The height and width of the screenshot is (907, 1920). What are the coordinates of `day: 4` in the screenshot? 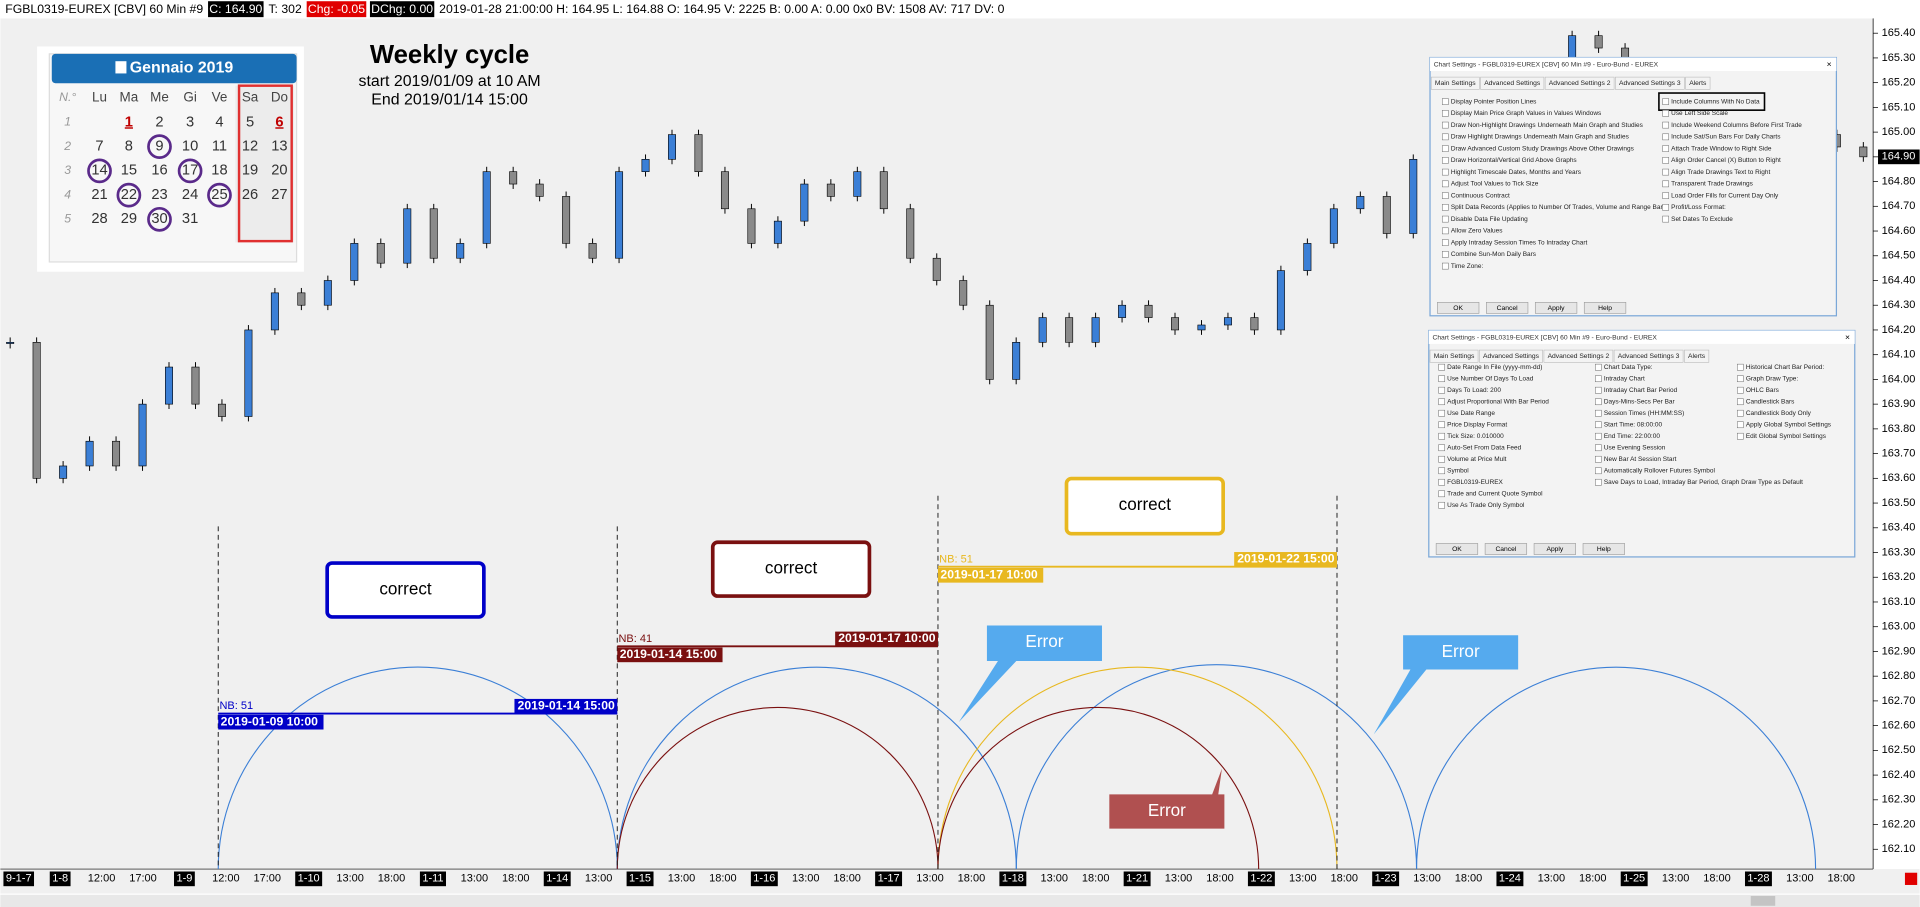 It's located at (219, 122).